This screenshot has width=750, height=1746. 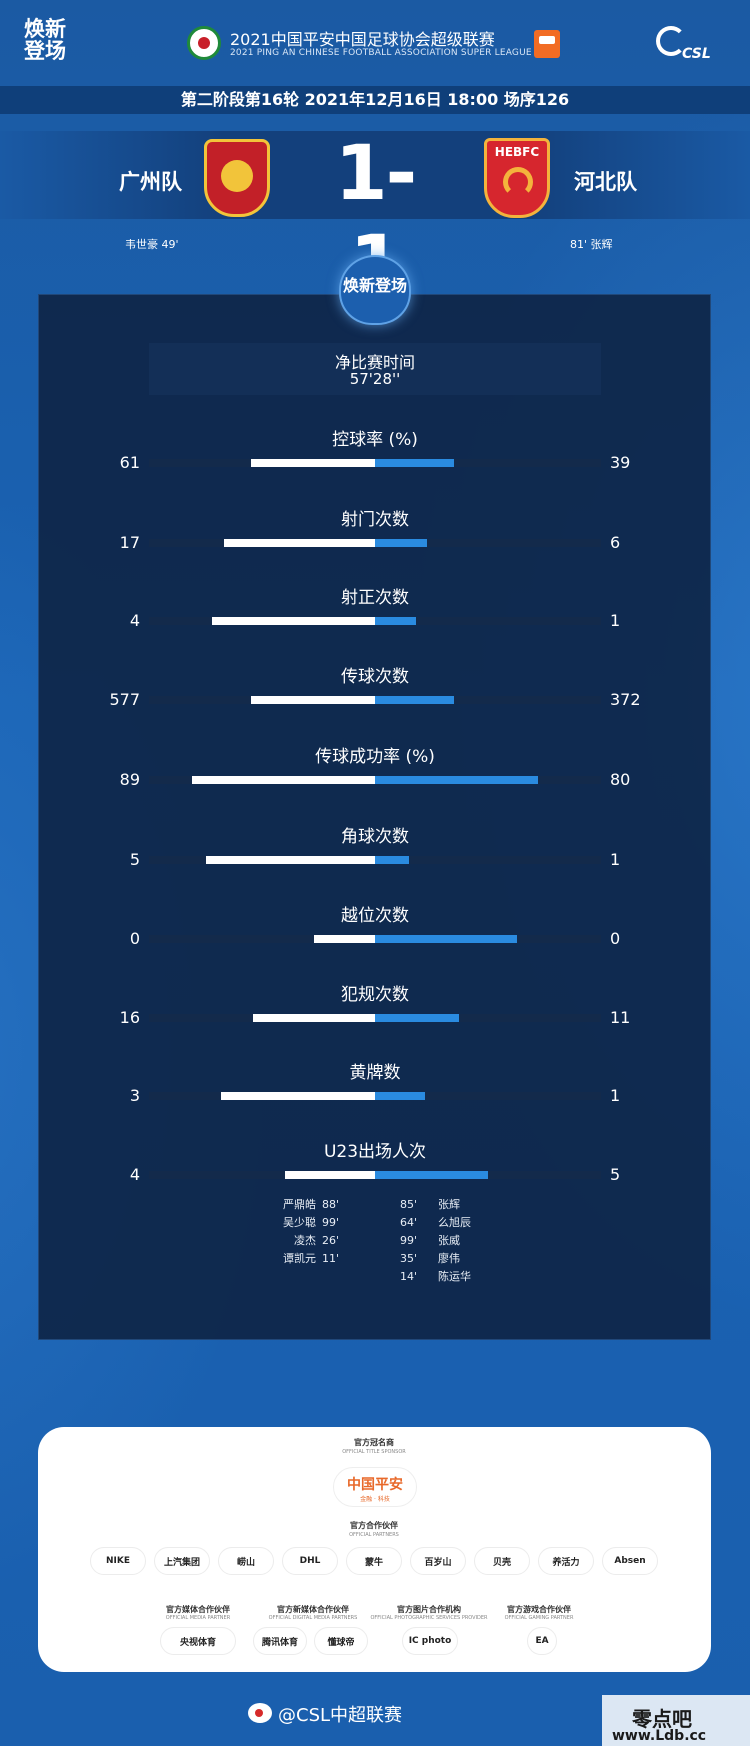 What do you see at coordinates (449, 1204) in the screenshot?
I see `player-name: 张辉` at bounding box center [449, 1204].